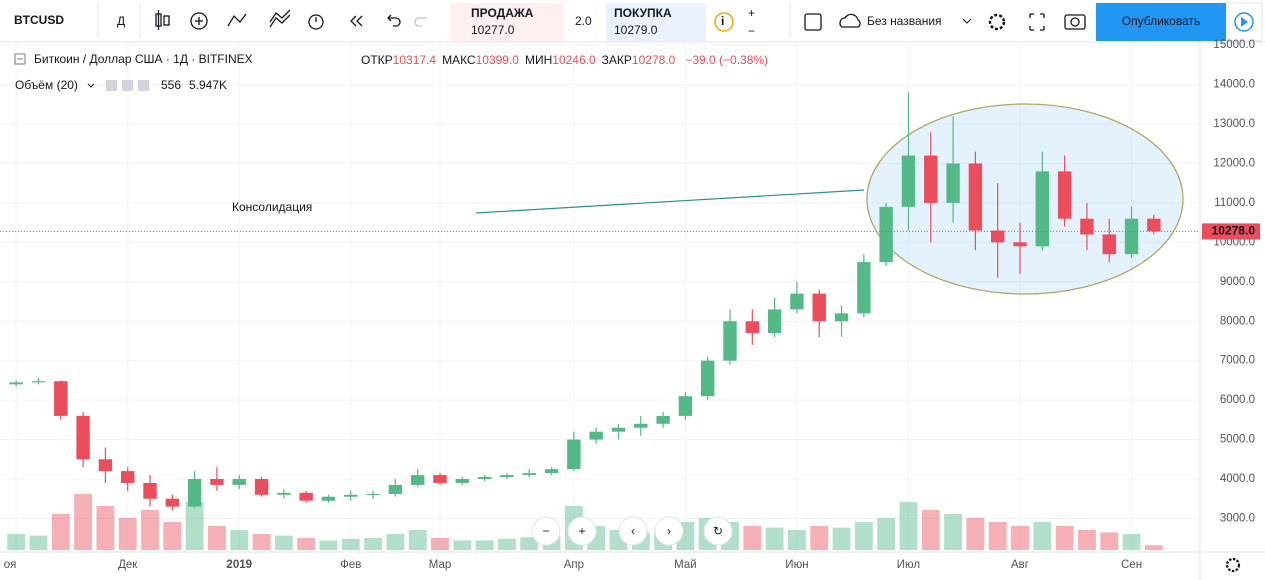 This screenshot has width=1265, height=580. I want to click on y-tick-label: 5000.0, so click(1237, 440).